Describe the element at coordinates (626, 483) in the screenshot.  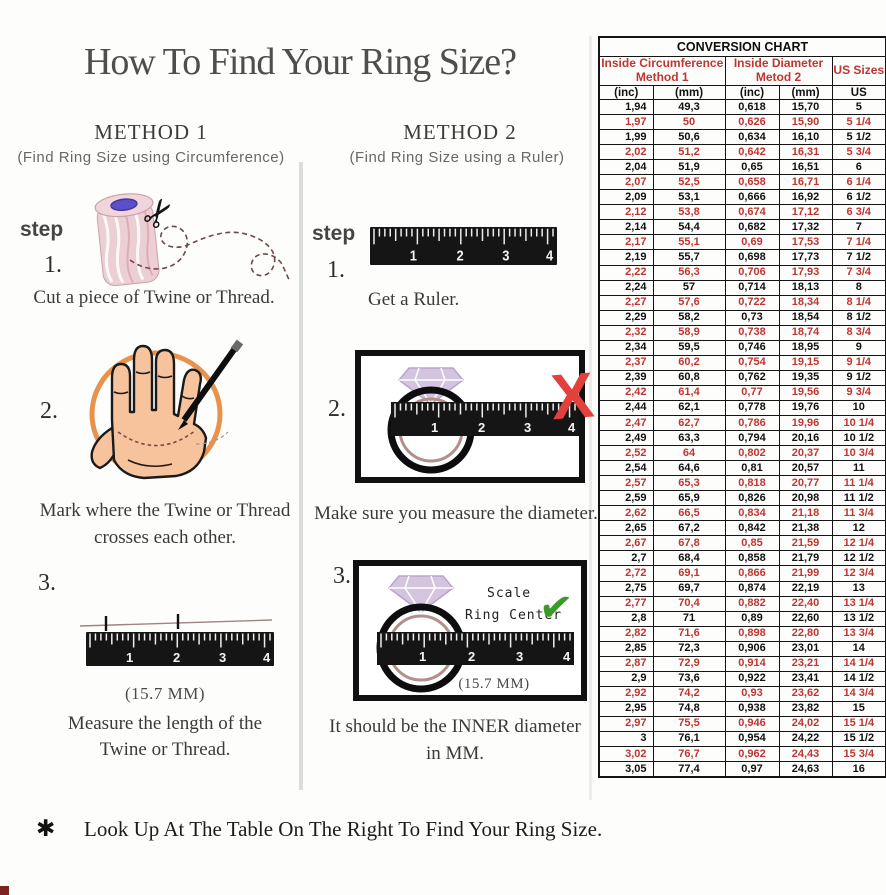
I see `table-cell: 2,57` at that location.